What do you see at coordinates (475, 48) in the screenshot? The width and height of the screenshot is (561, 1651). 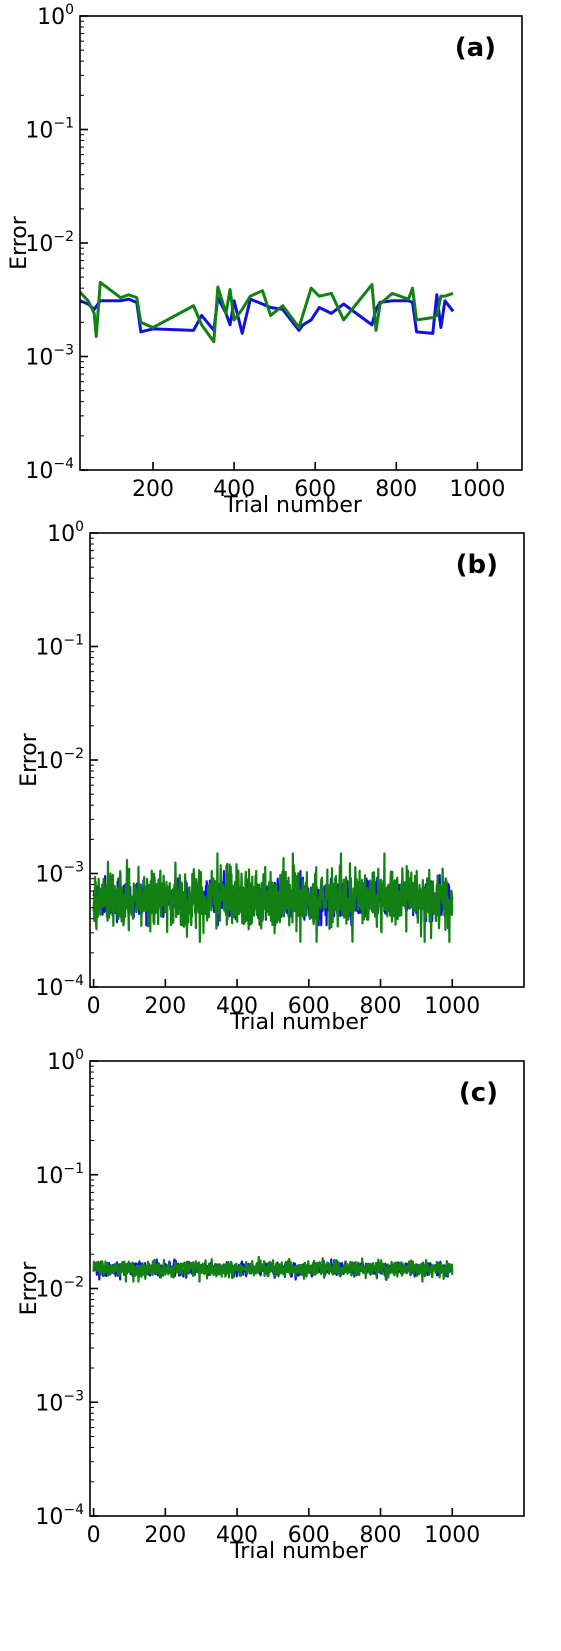 I see `panel-label: (a)` at bounding box center [475, 48].